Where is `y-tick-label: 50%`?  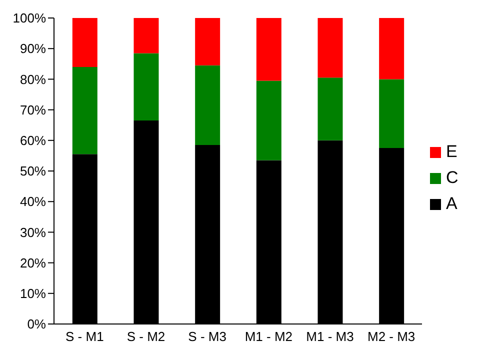 y-tick-label: 50% is located at coordinates (33, 171).